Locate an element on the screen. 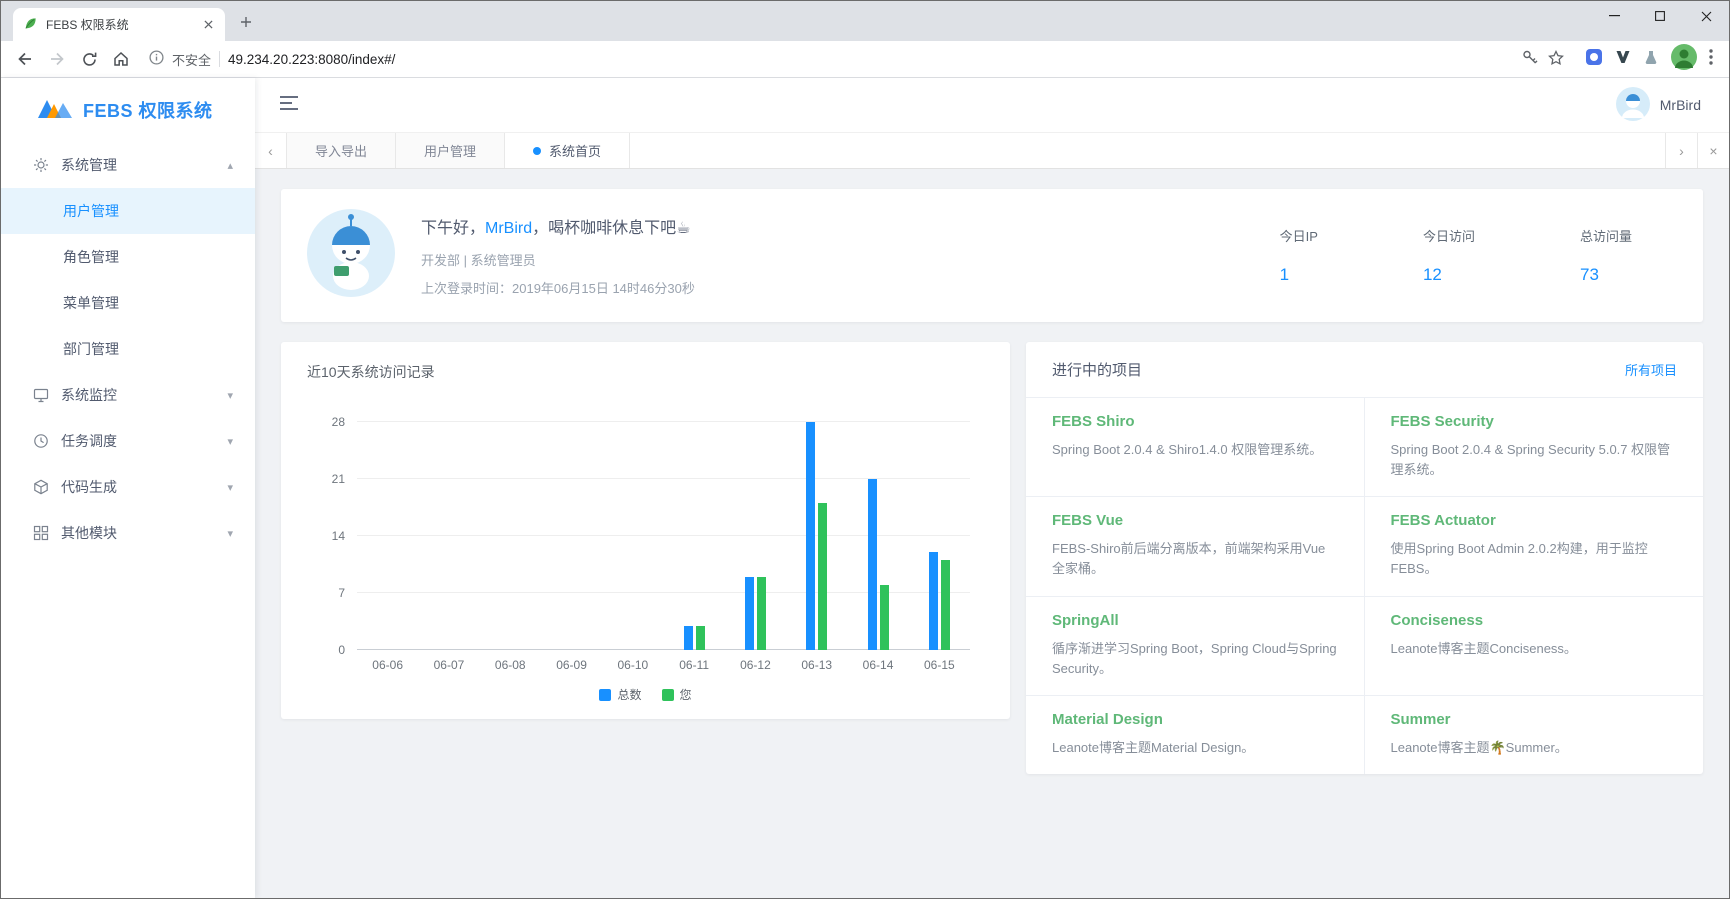 This screenshot has width=1730, height=899. app-logo: FEBS 权限系统 is located at coordinates (128, 110).